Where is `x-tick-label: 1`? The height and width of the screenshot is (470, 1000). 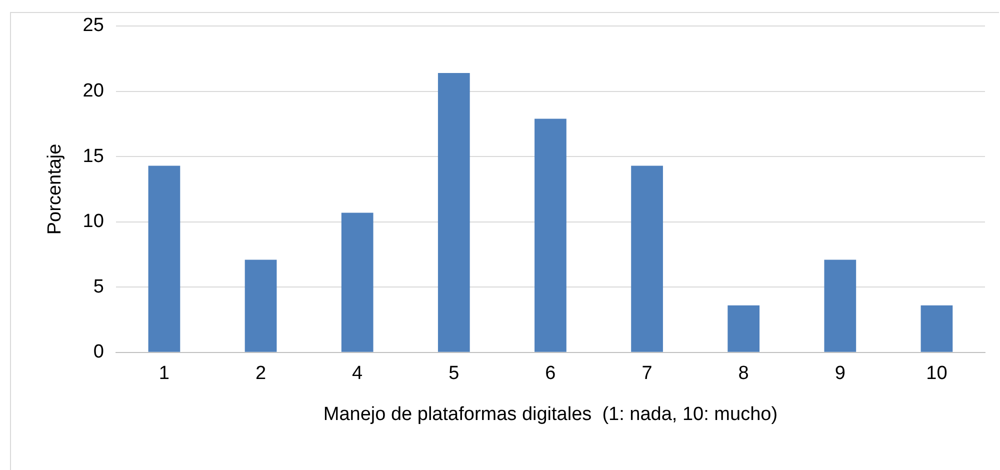
x-tick-label: 1 is located at coordinates (164, 373).